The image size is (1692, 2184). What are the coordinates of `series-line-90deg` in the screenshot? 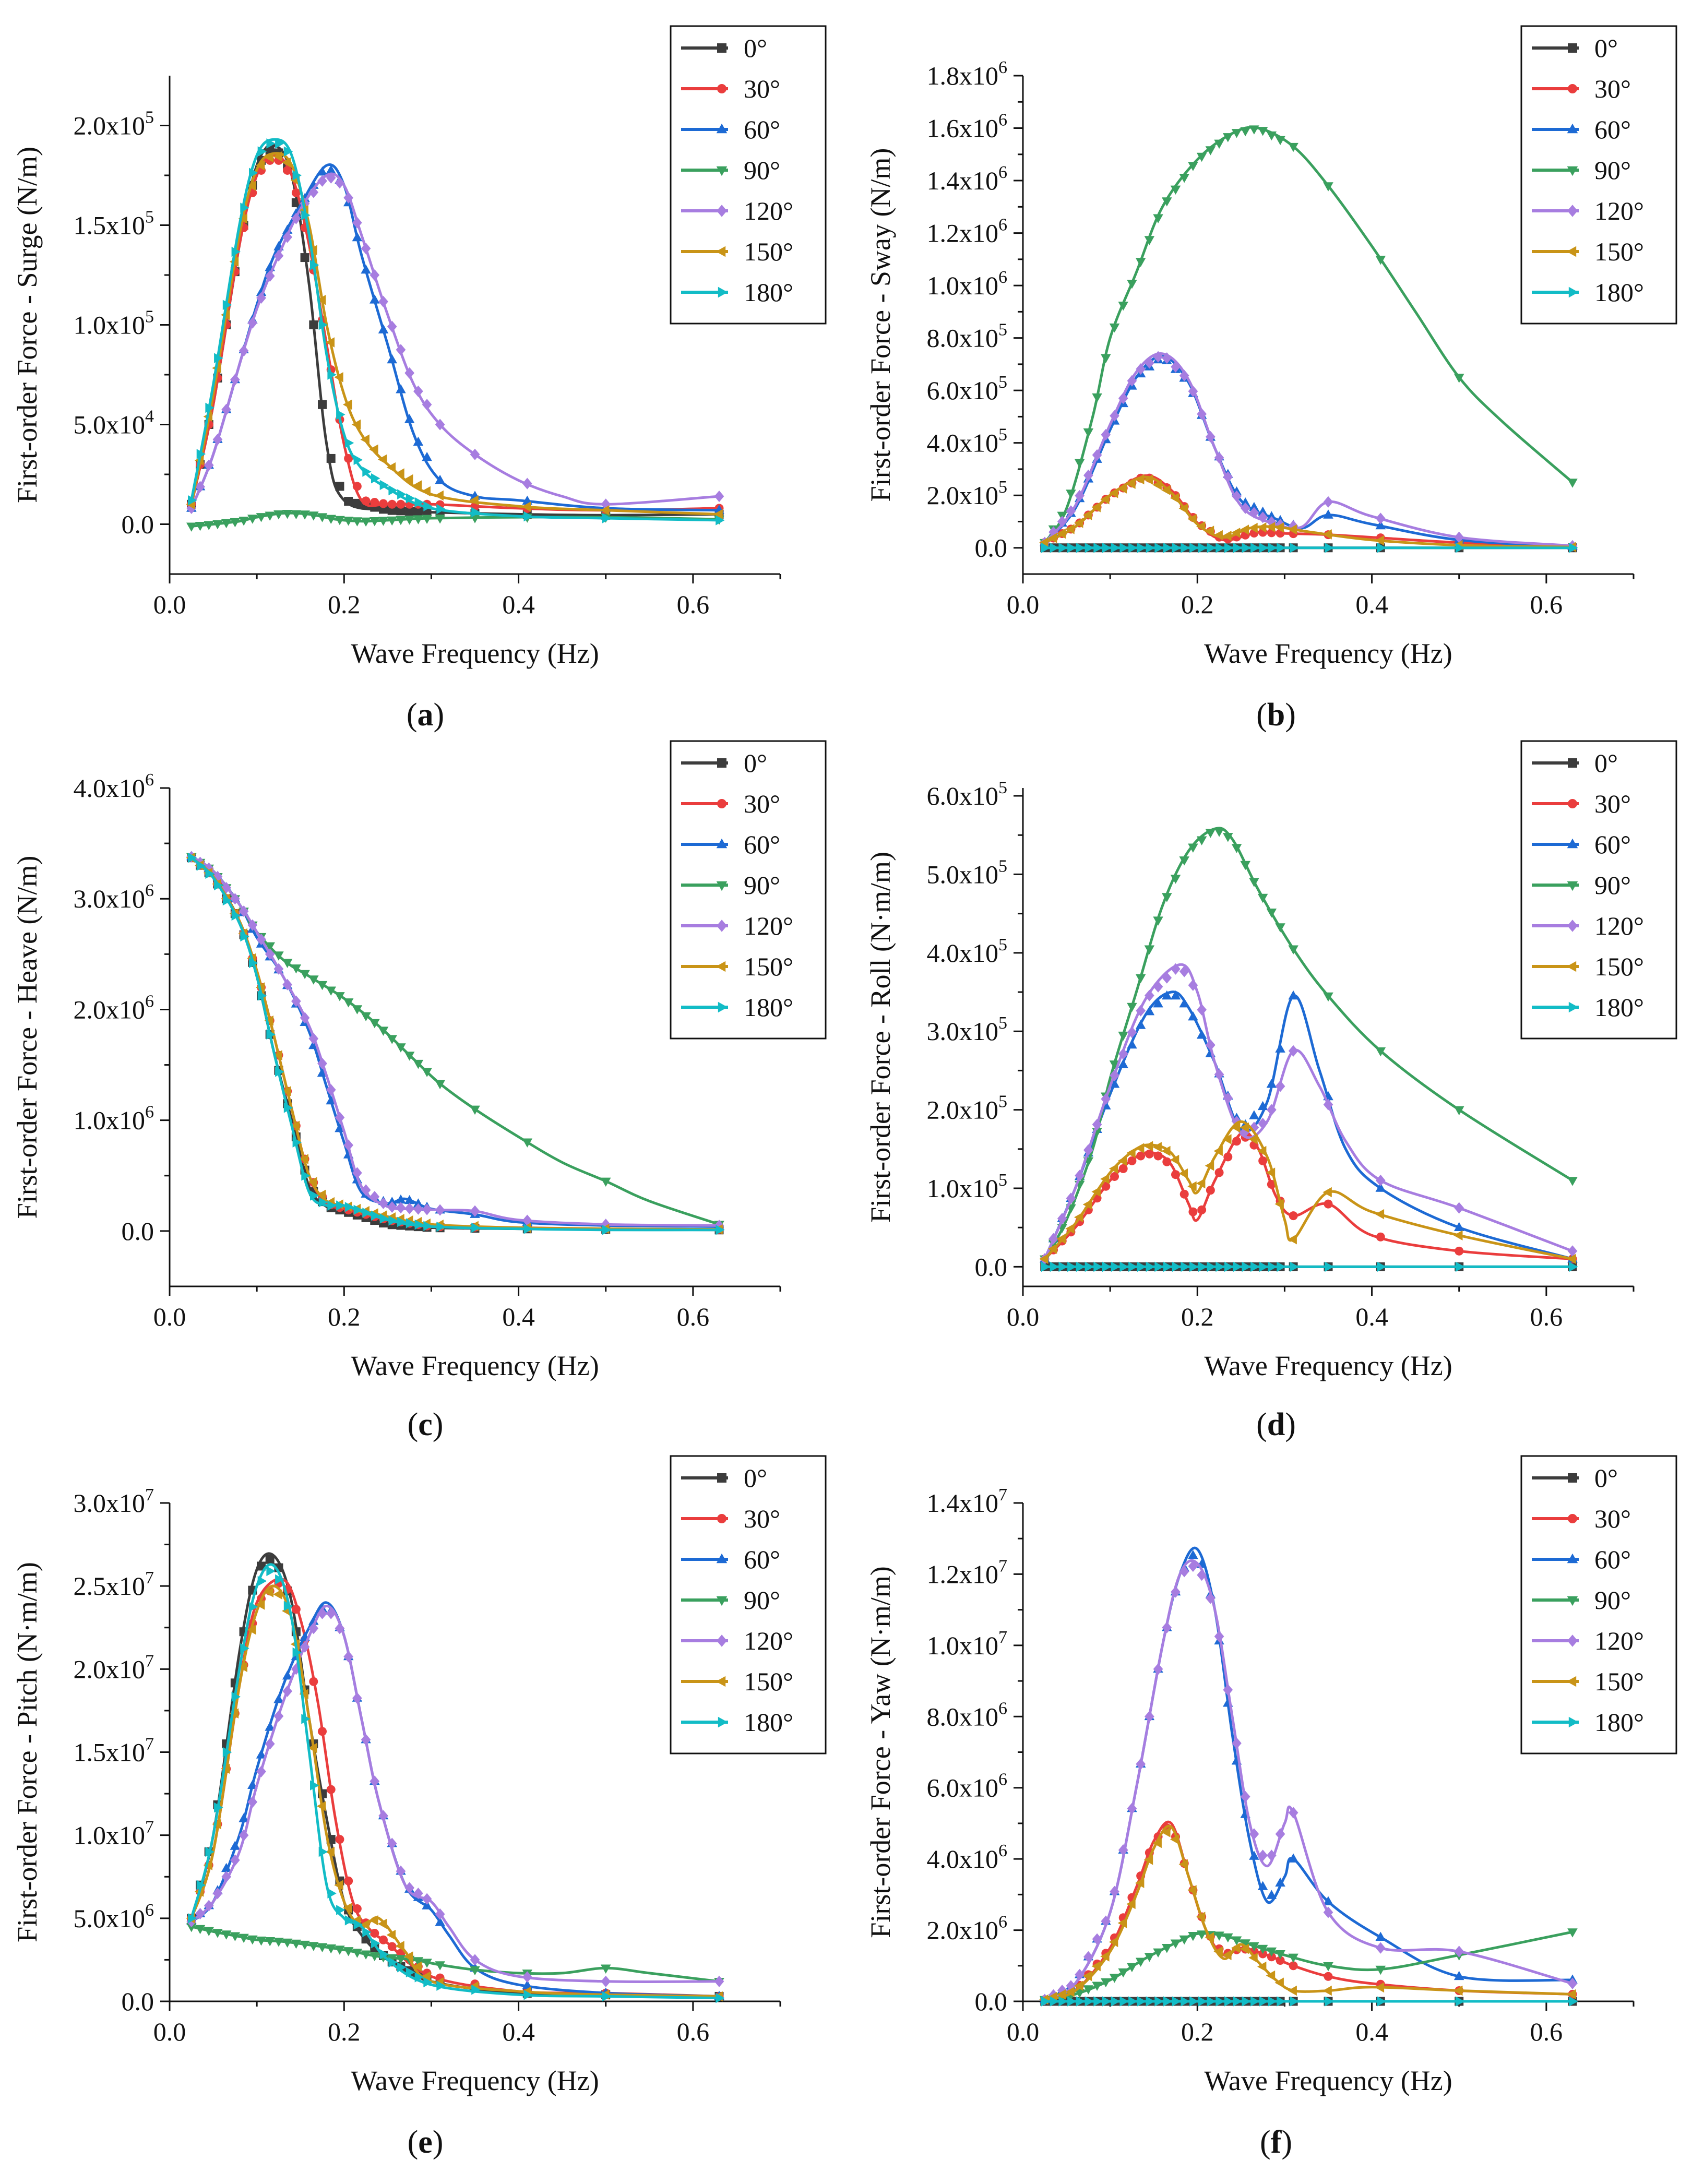 It's located at (1308, 335).